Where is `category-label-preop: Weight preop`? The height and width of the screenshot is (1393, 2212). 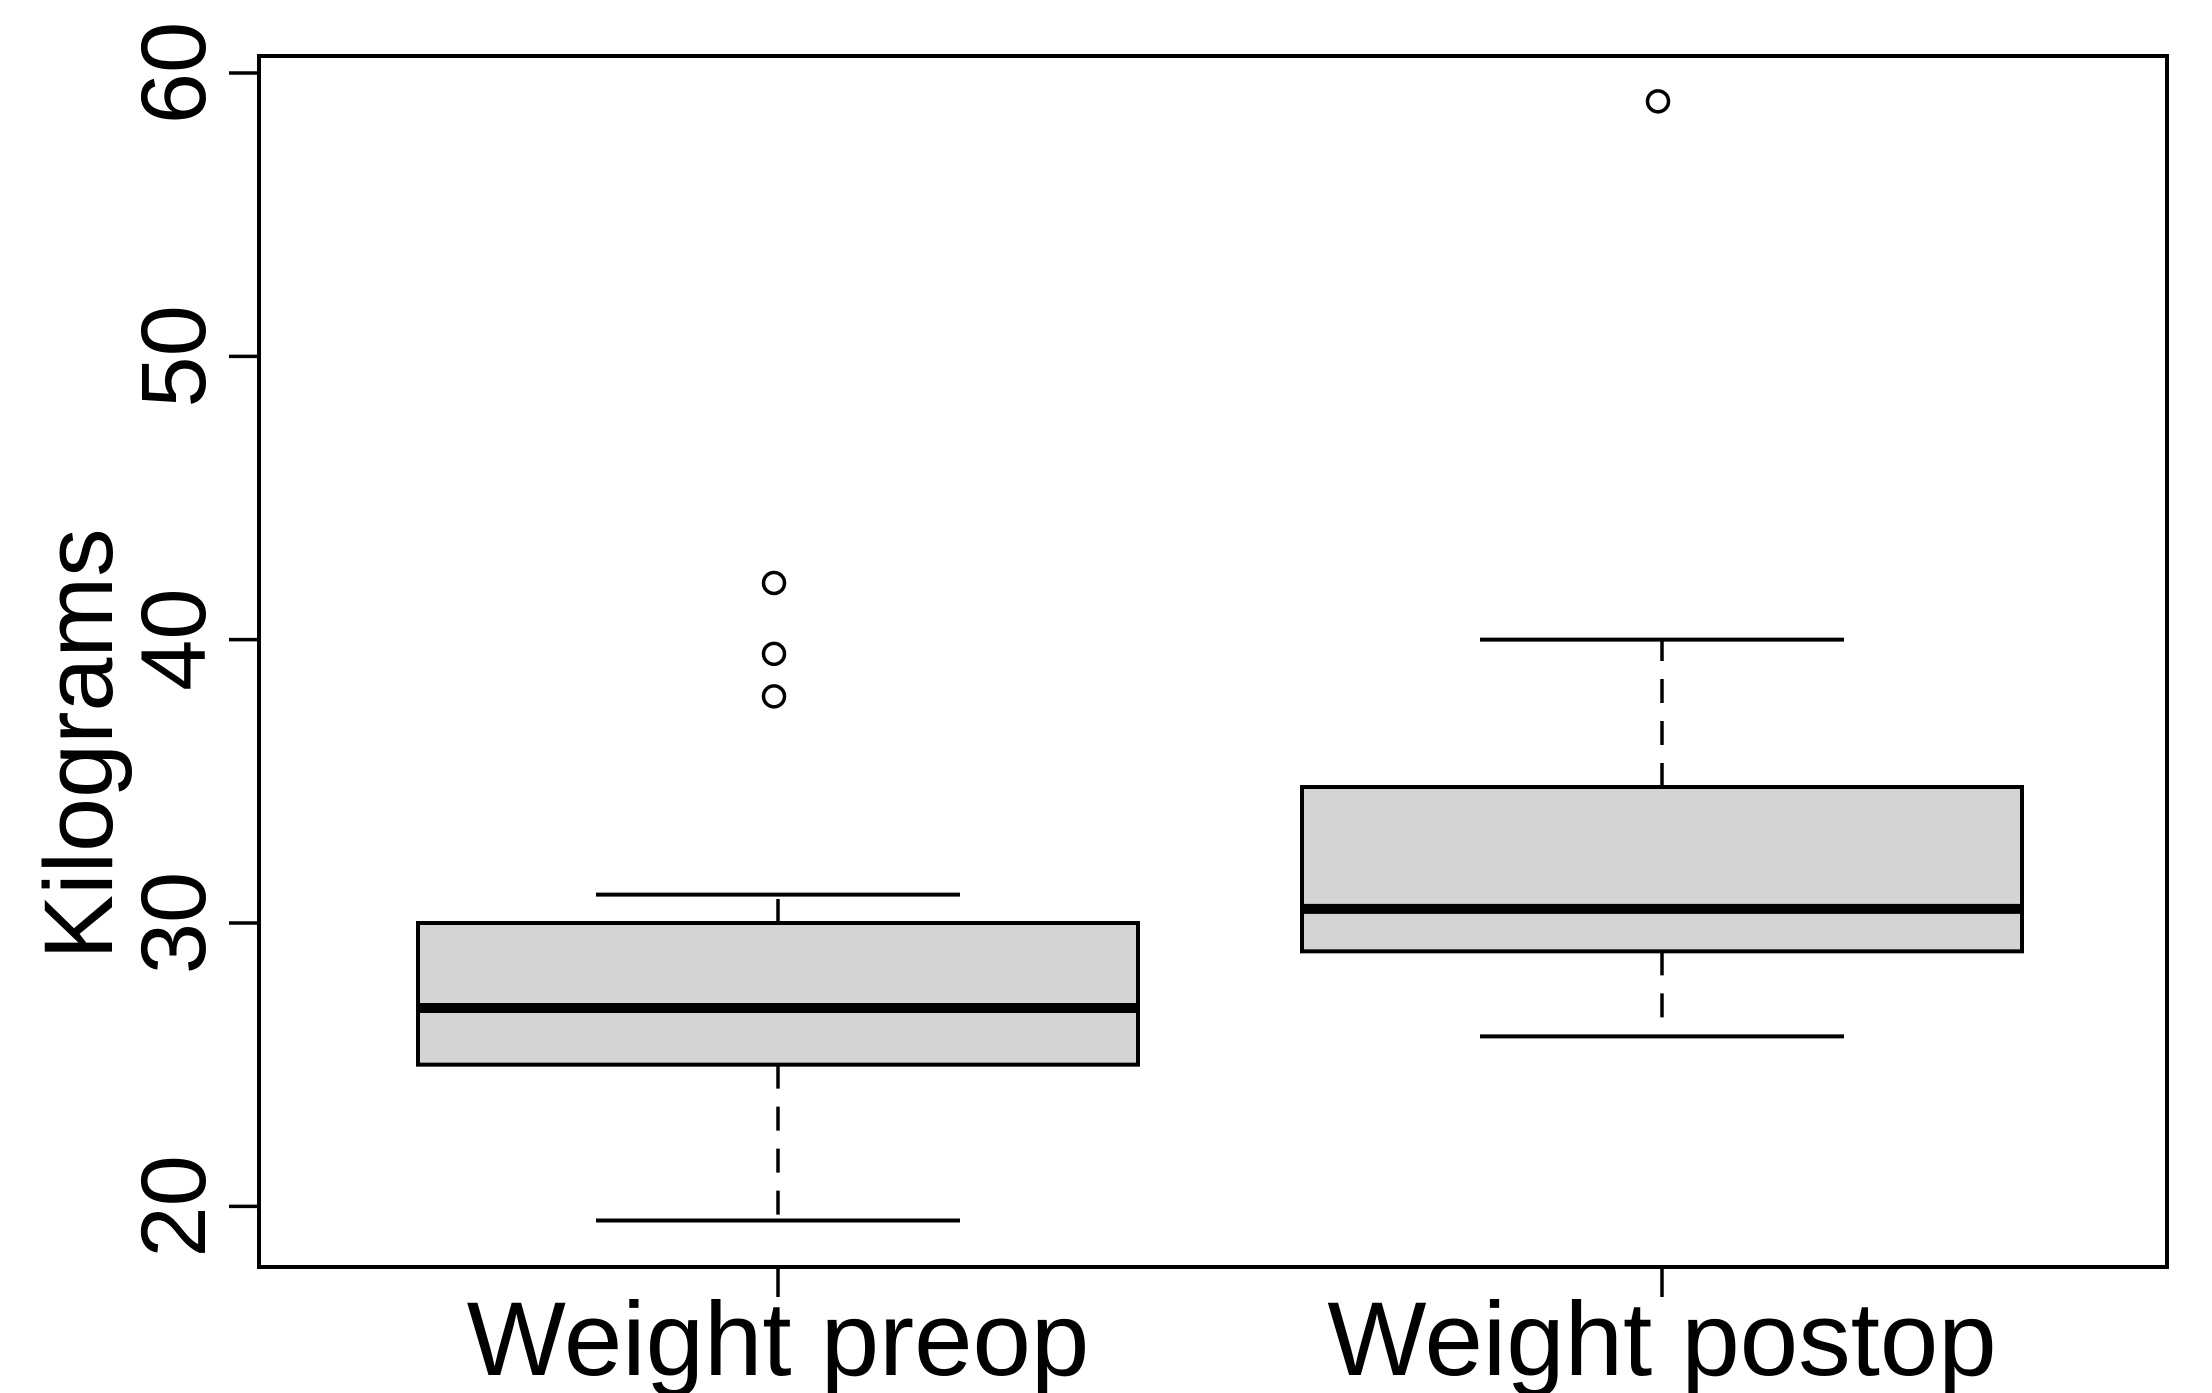 category-label-preop: Weight preop is located at coordinates (778, 1337).